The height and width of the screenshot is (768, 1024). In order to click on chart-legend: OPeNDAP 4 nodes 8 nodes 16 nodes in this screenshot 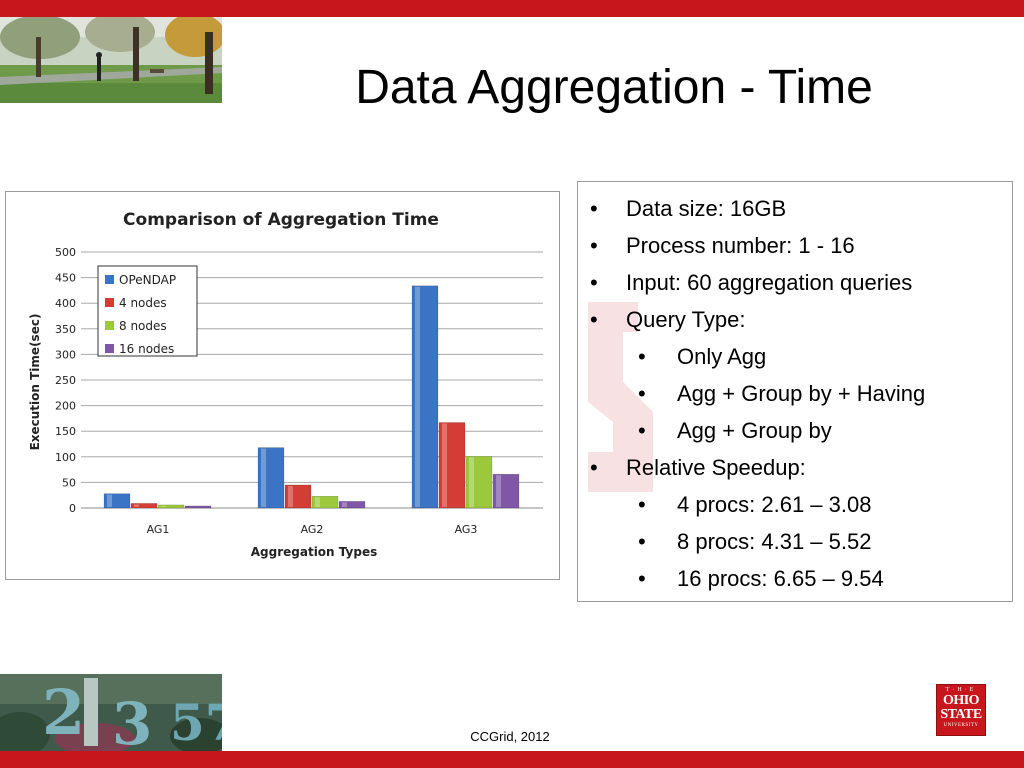, I will do `click(147, 311)`.